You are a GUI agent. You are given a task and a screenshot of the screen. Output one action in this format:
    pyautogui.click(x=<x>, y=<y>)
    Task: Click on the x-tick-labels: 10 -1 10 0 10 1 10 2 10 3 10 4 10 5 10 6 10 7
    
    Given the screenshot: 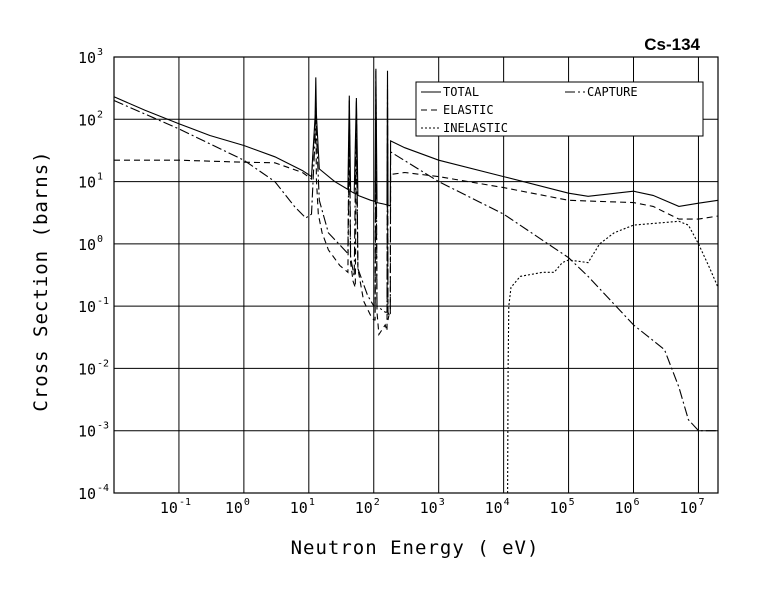 What is the action you would take?
    pyautogui.click(x=432, y=507)
    